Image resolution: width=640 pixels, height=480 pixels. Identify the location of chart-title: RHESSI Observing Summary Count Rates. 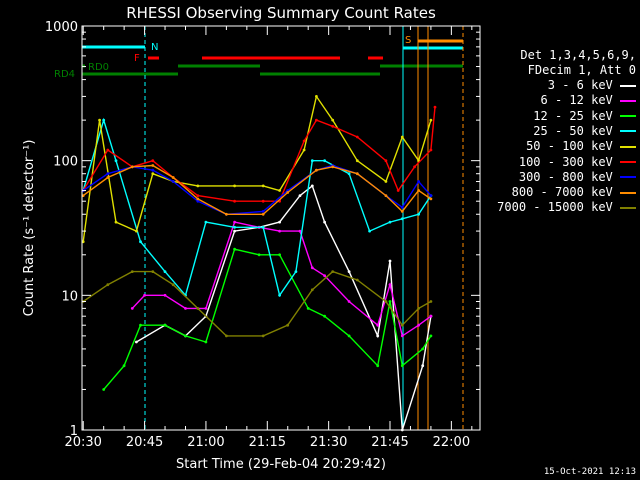
(281, 13).